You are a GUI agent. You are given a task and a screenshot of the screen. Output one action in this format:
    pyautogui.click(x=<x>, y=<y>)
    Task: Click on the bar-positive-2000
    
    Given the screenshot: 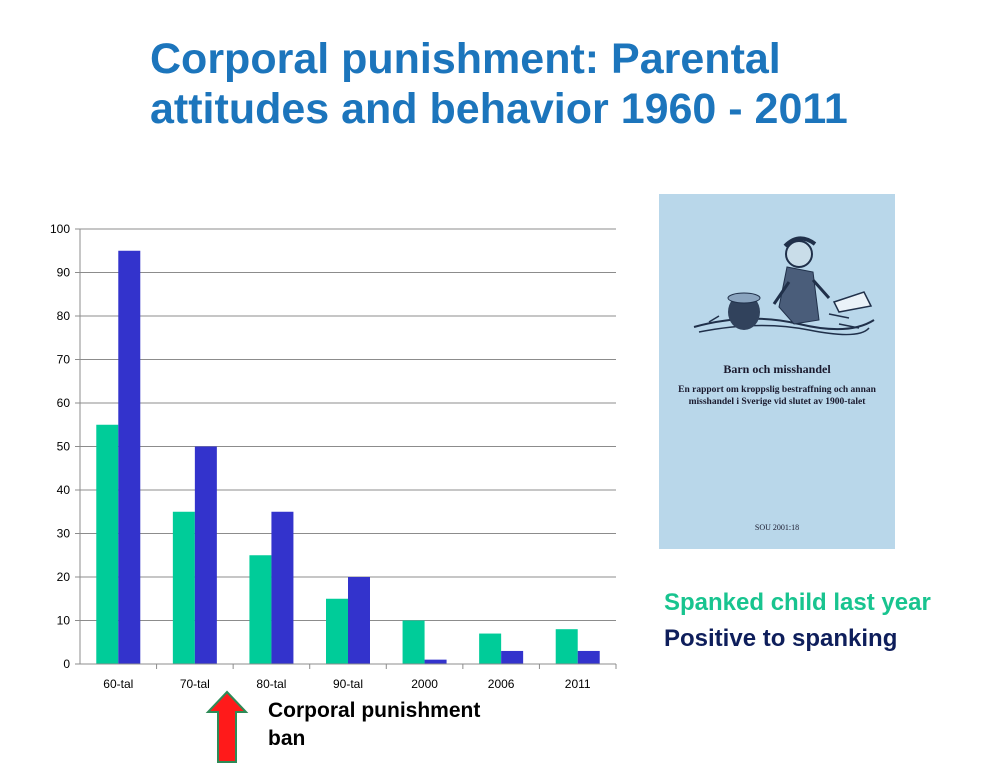 What is the action you would take?
    pyautogui.click(x=435, y=661)
    